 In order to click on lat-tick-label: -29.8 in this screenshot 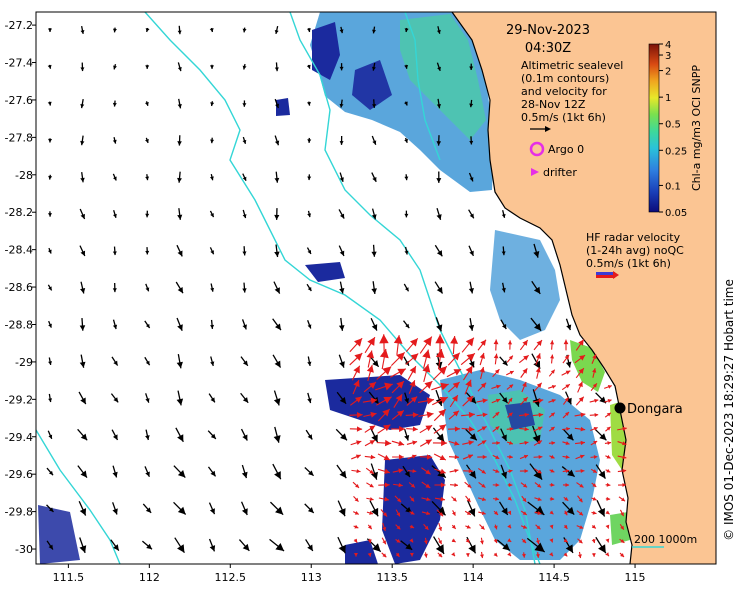, I will do `click(19, 512)`.